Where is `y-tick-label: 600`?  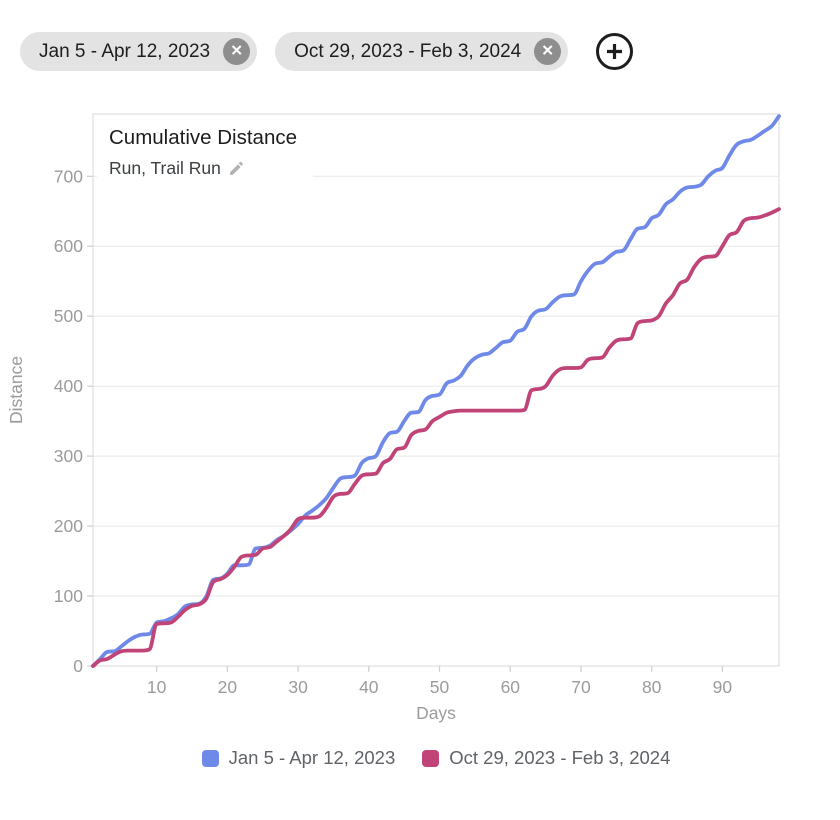
y-tick-label: 600 is located at coordinates (68, 246).